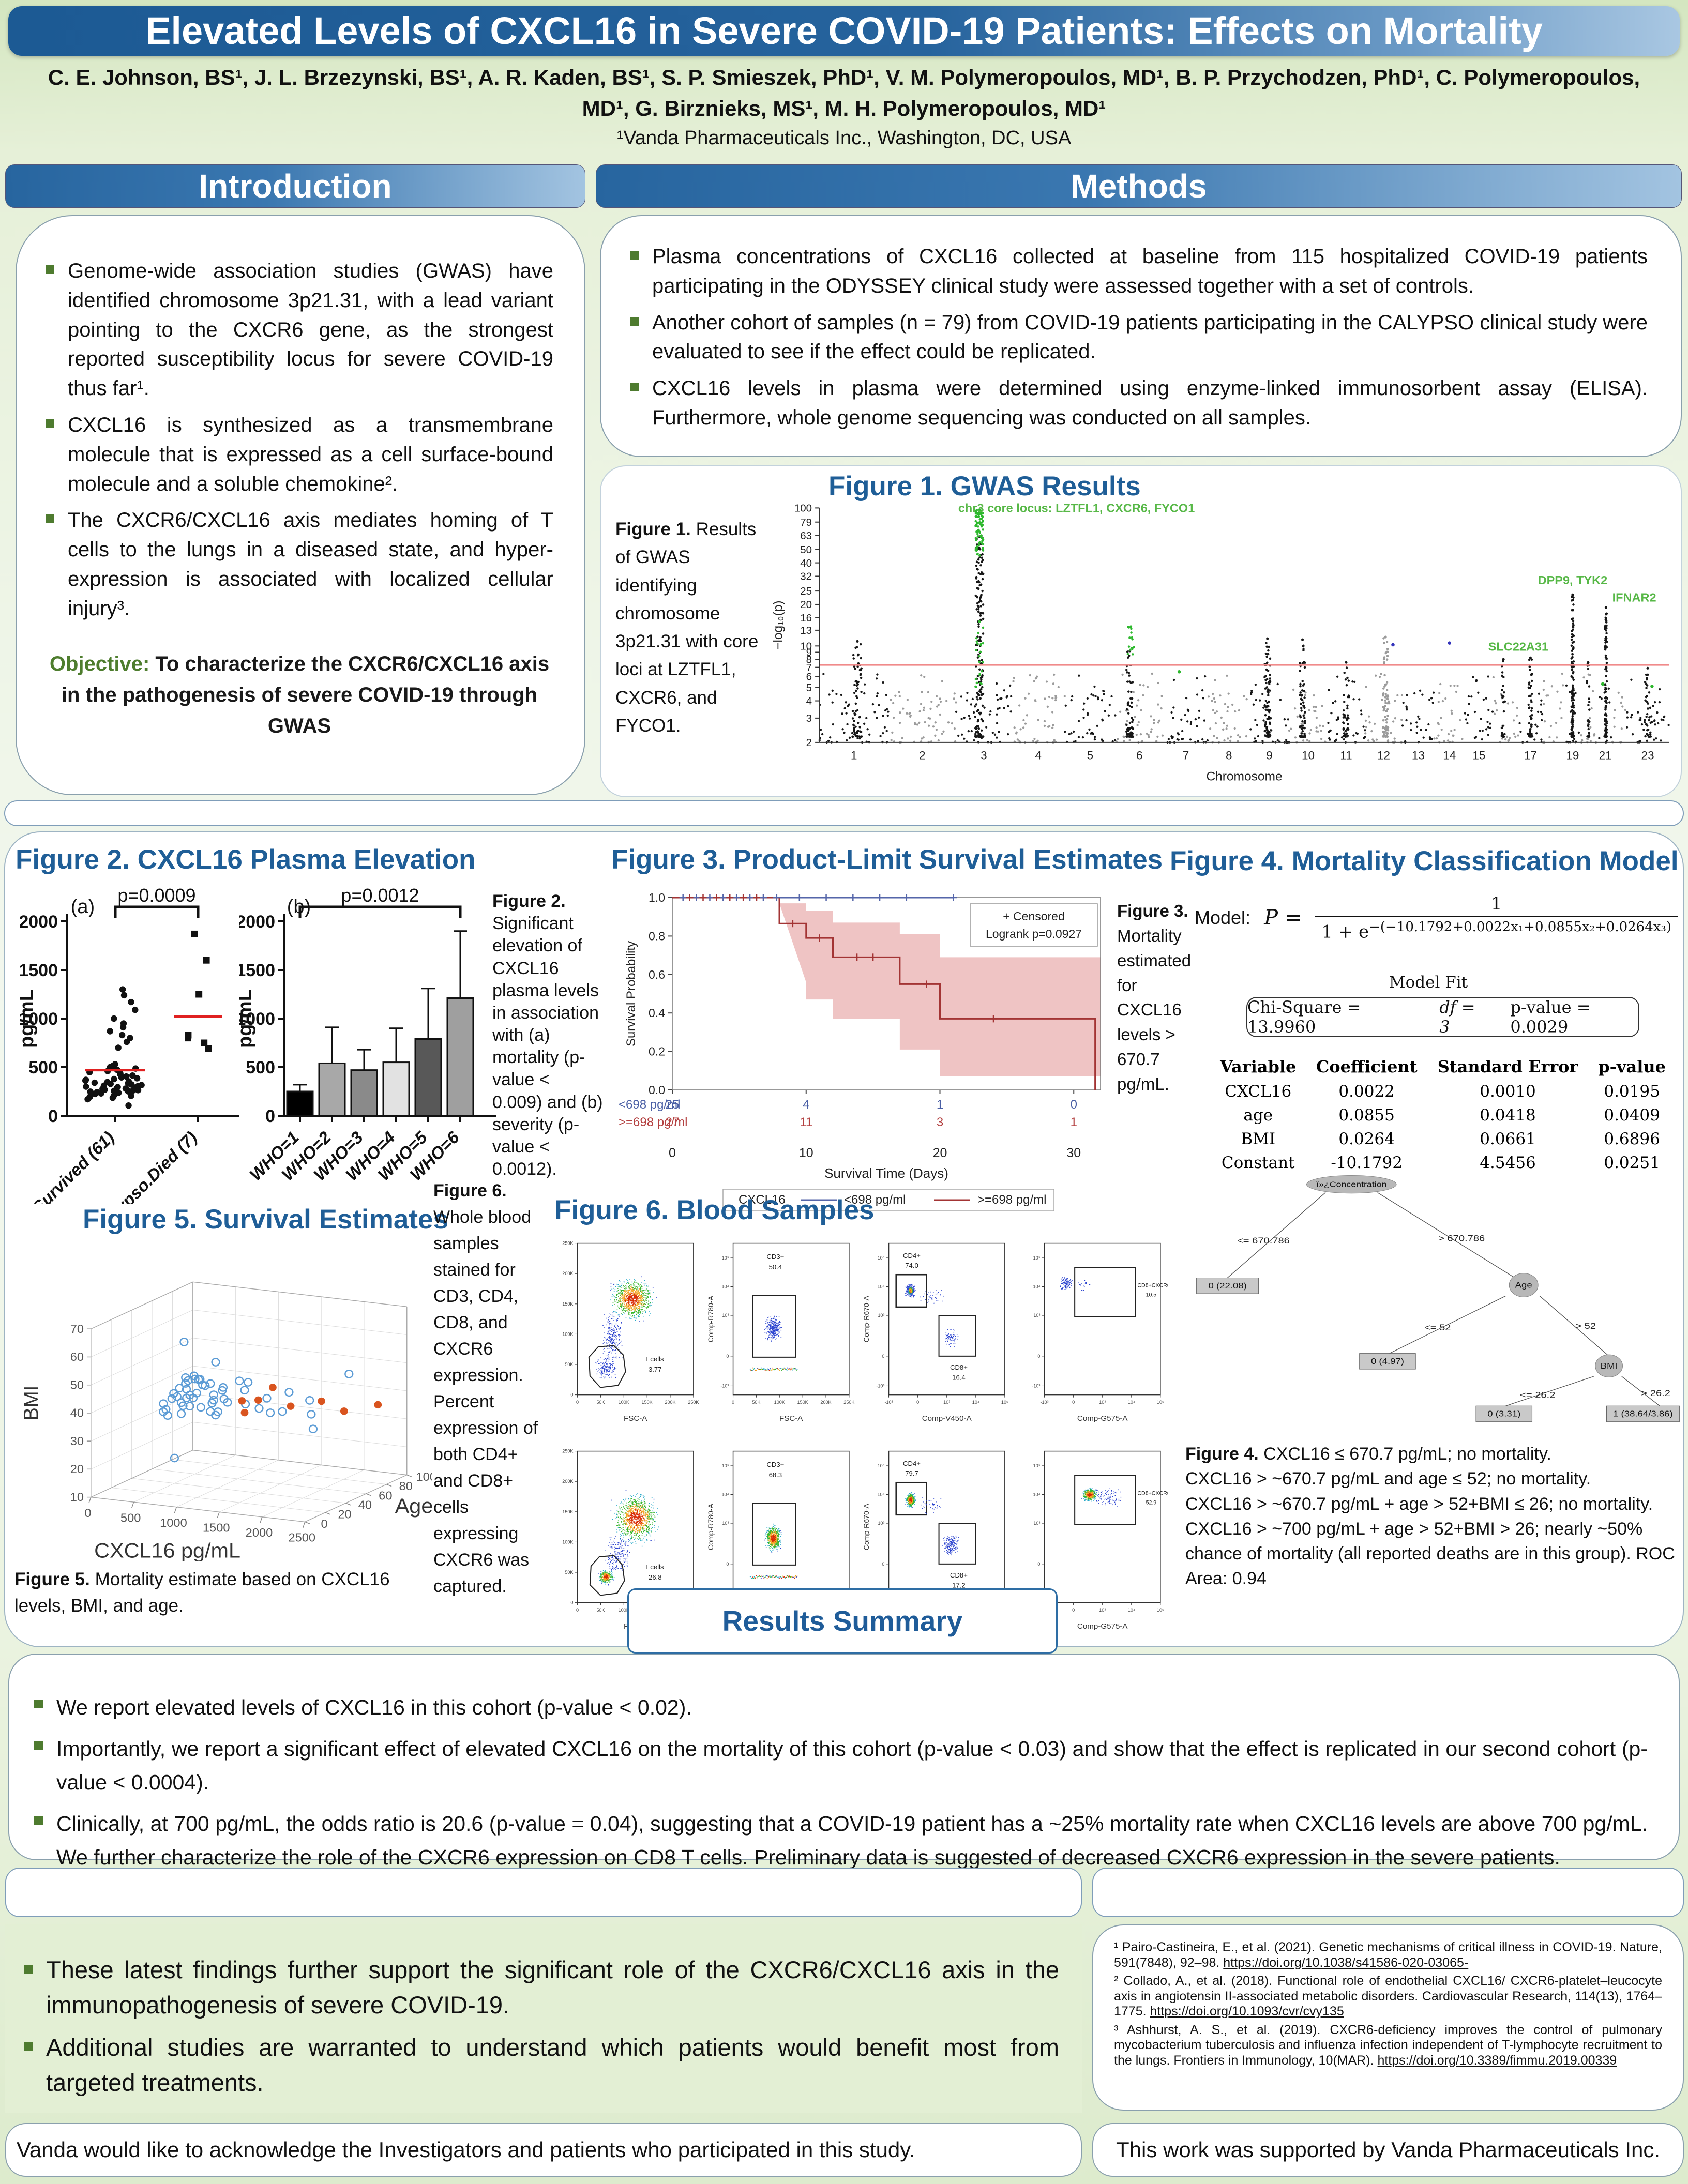  What do you see at coordinates (365, 1505) in the screenshot?
I see `svg-text: 40` at bounding box center [365, 1505].